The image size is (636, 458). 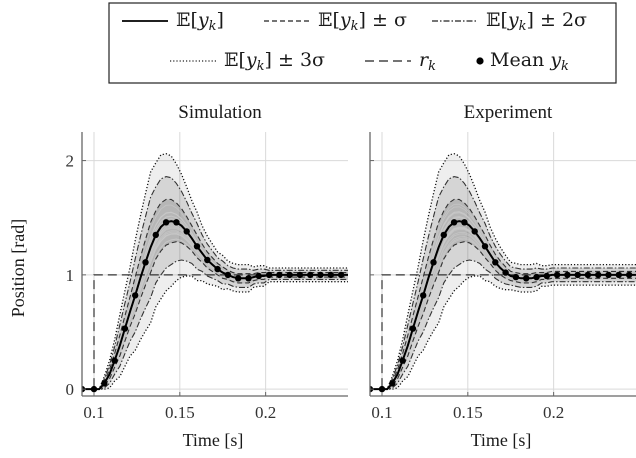 I want to click on legend-entry-pm3: 𝔼[yk] ± 3σ, so click(x=247, y=61).